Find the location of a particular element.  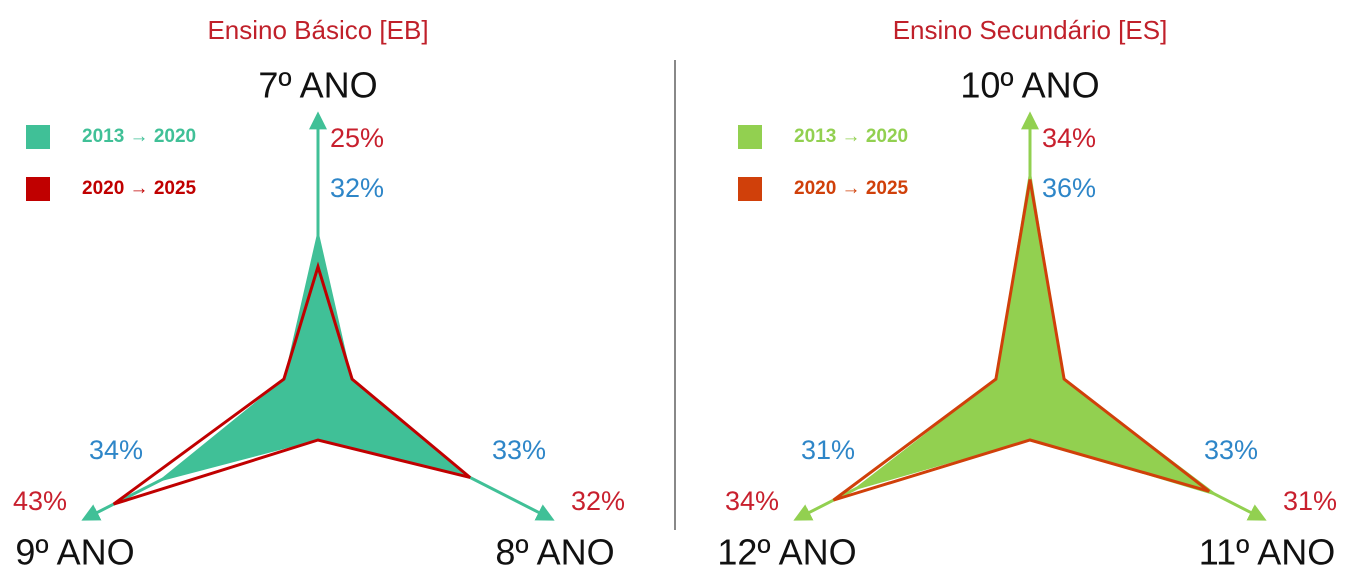

series-outline is located at coordinates (292, 383).